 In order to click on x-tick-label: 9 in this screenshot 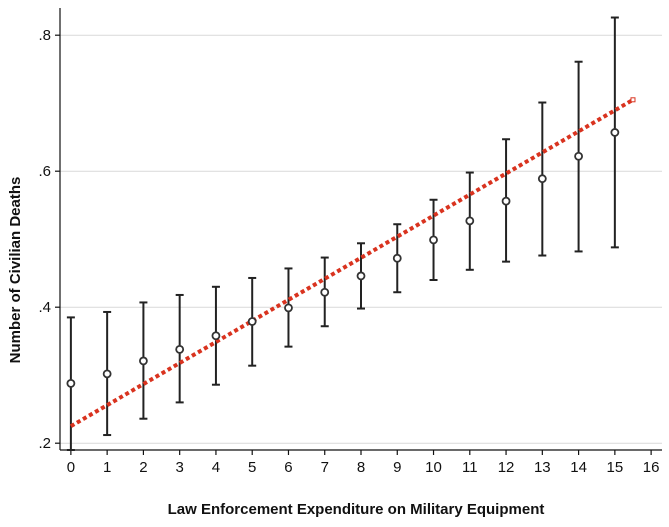, I will do `click(397, 467)`.